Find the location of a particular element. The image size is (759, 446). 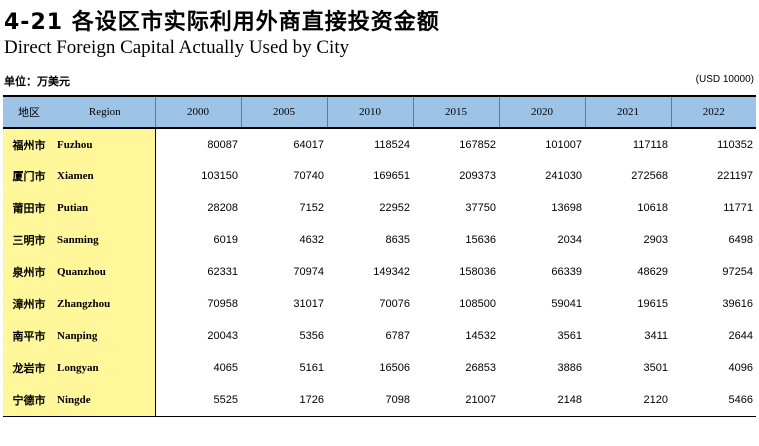

value-cell: 16506 is located at coordinates (394, 368).